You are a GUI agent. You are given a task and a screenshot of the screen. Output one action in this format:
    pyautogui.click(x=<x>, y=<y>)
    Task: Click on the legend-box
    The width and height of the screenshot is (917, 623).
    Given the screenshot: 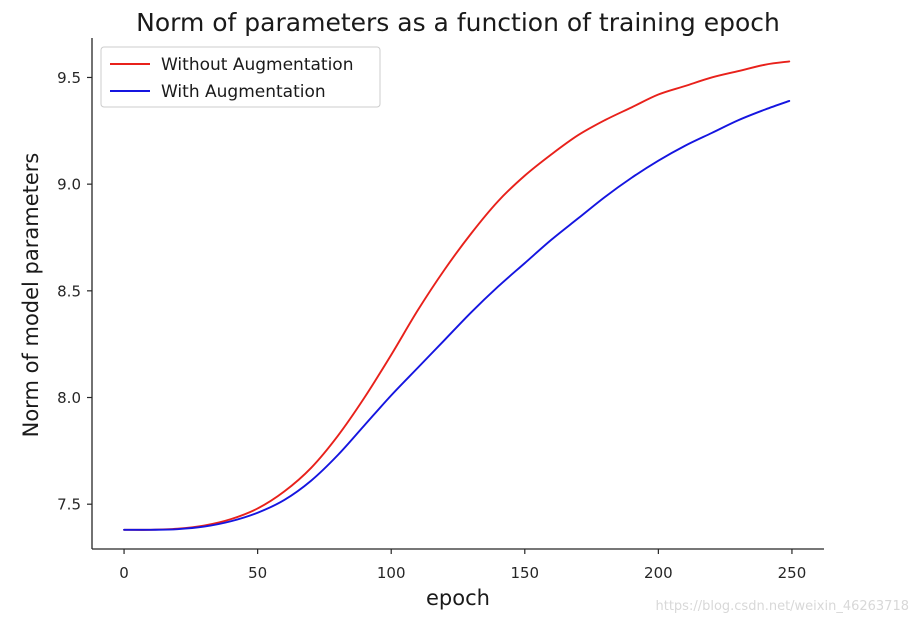 What is the action you would take?
    pyautogui.click(x=240, y=77)
    